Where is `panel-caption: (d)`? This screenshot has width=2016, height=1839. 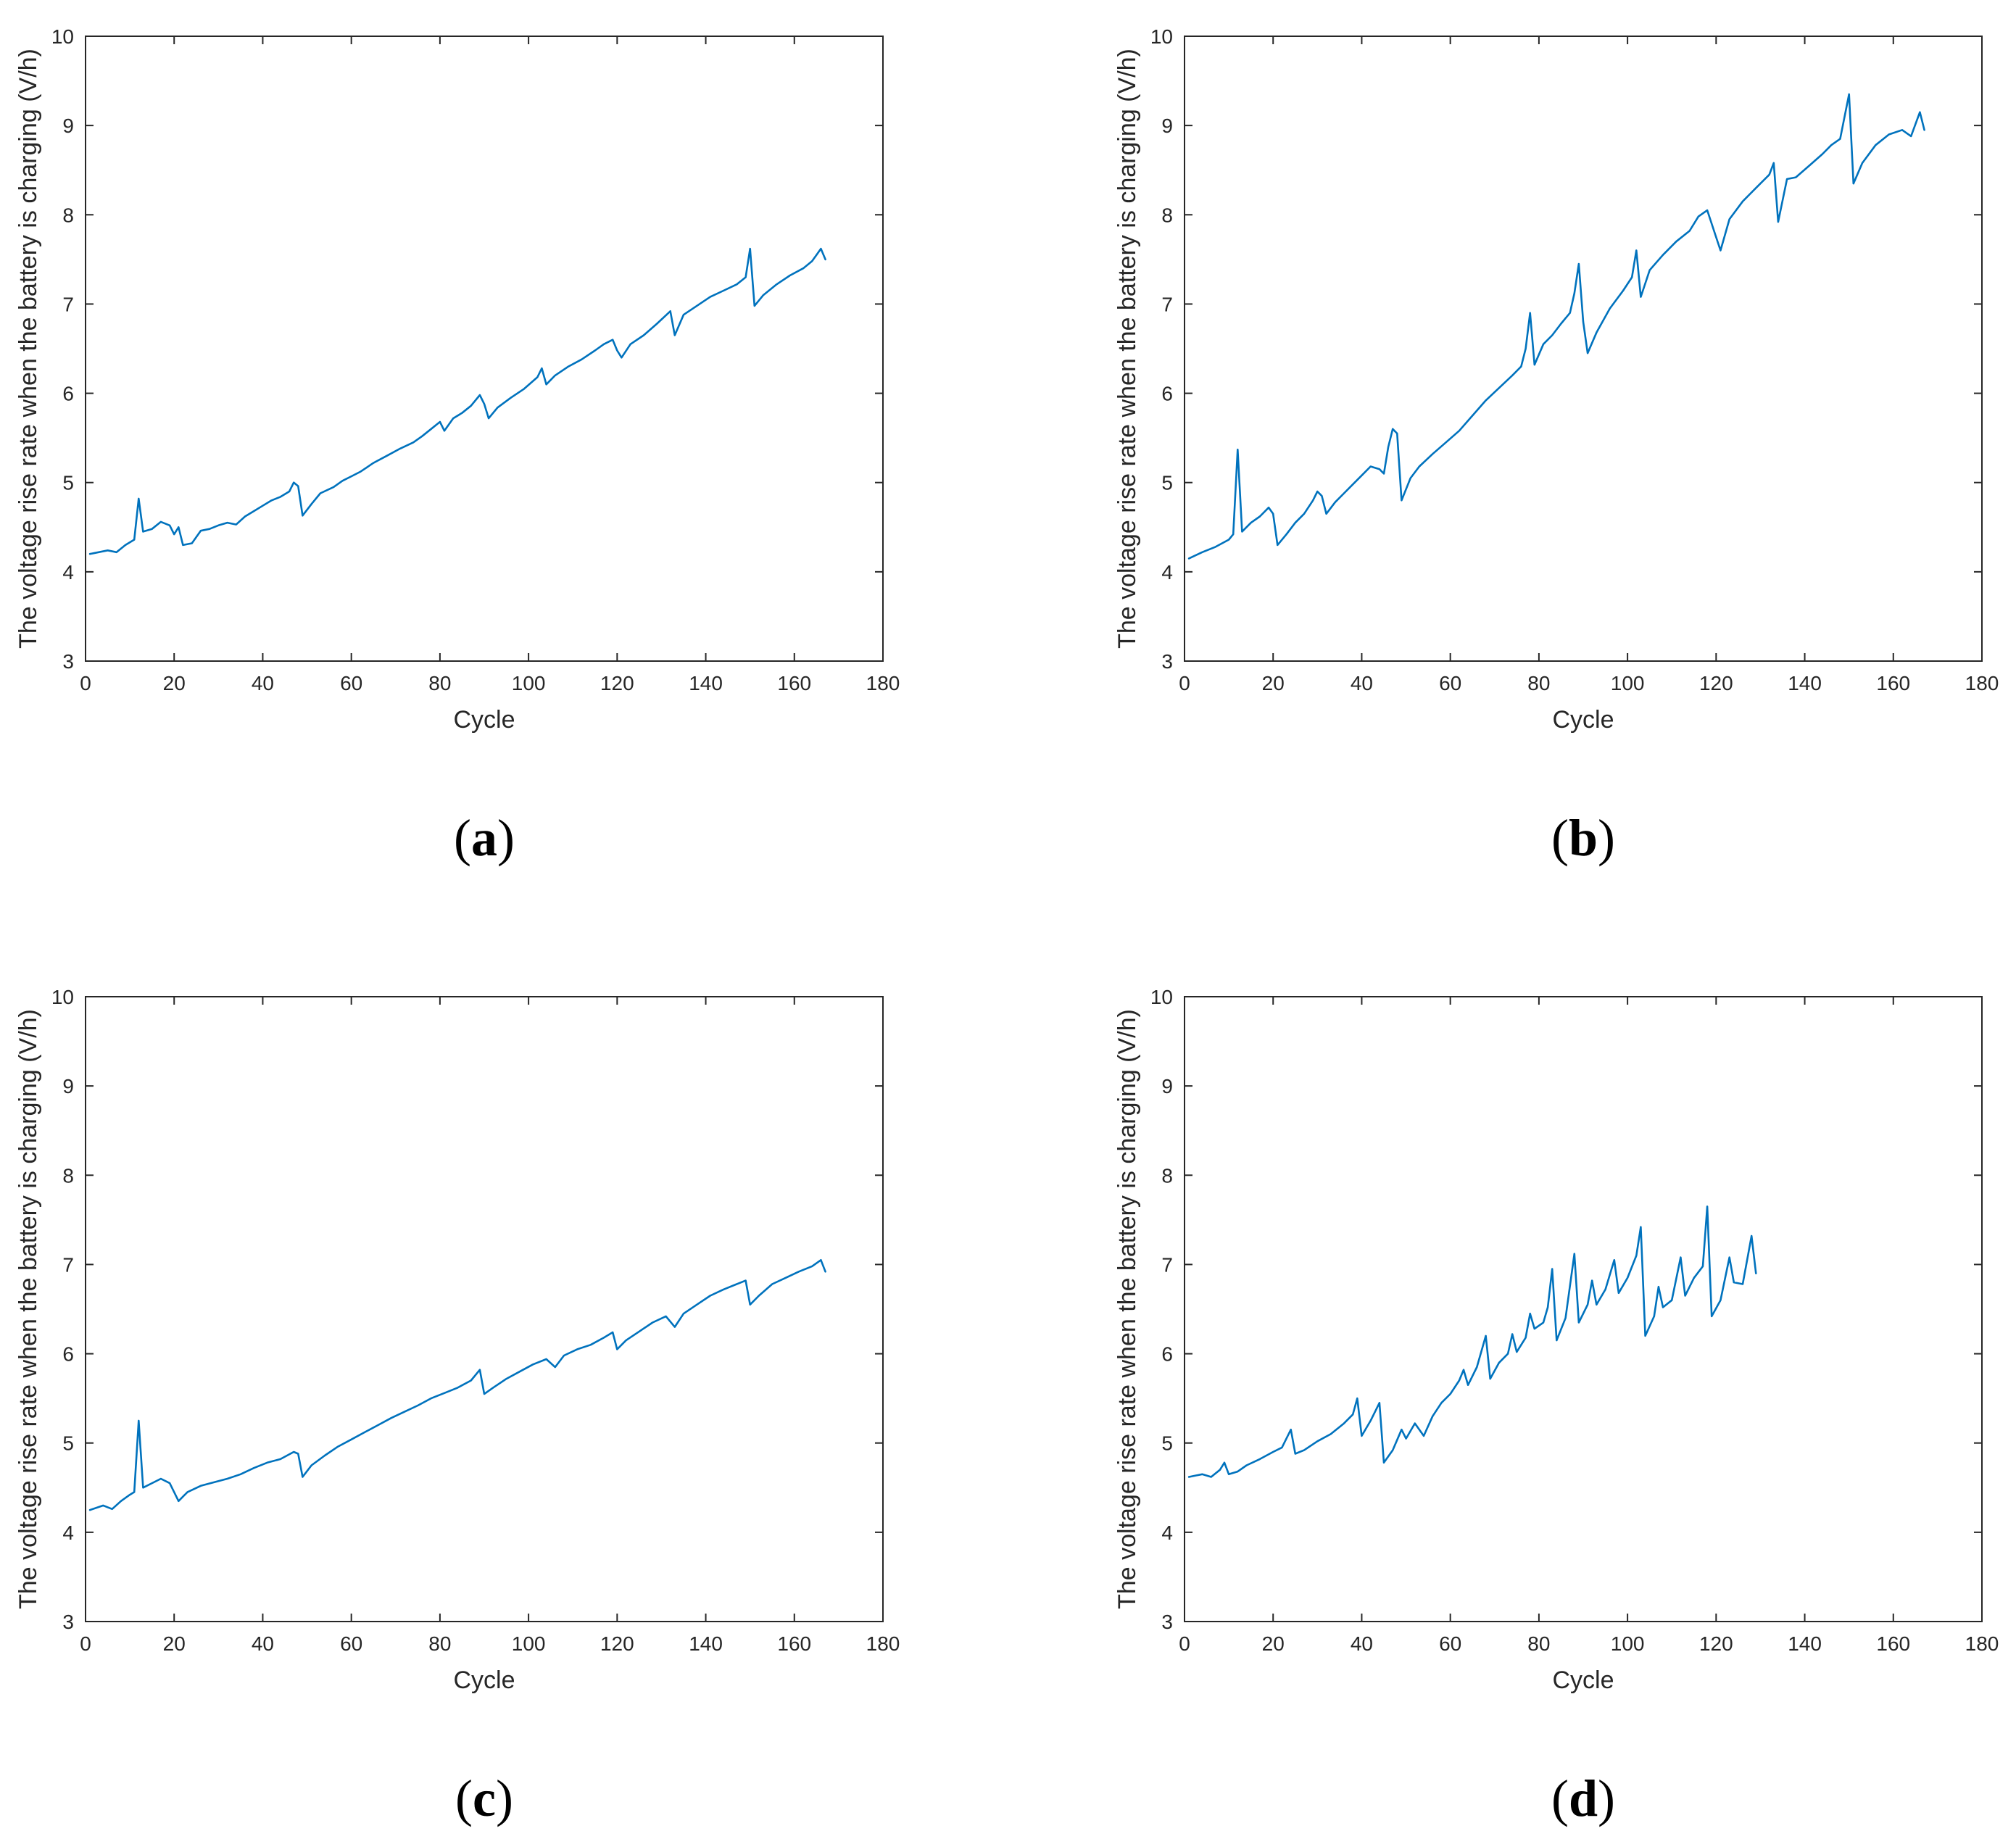
panel-caption: (d) is located at coordinates (1583, 1798).